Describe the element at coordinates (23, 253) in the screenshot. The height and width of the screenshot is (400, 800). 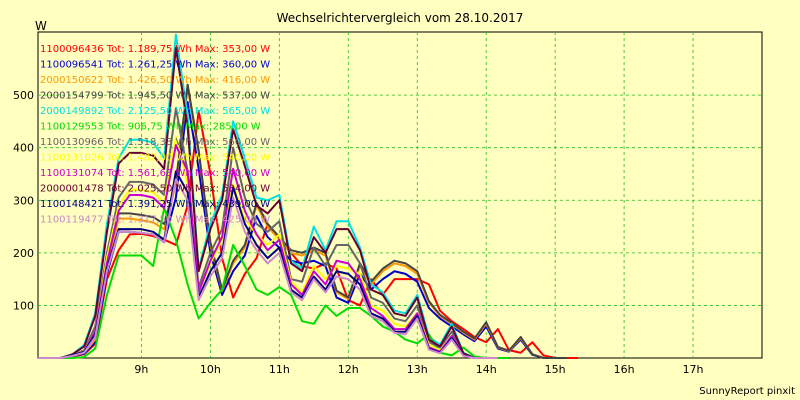
I see `y-tick-label: 200` at that location.